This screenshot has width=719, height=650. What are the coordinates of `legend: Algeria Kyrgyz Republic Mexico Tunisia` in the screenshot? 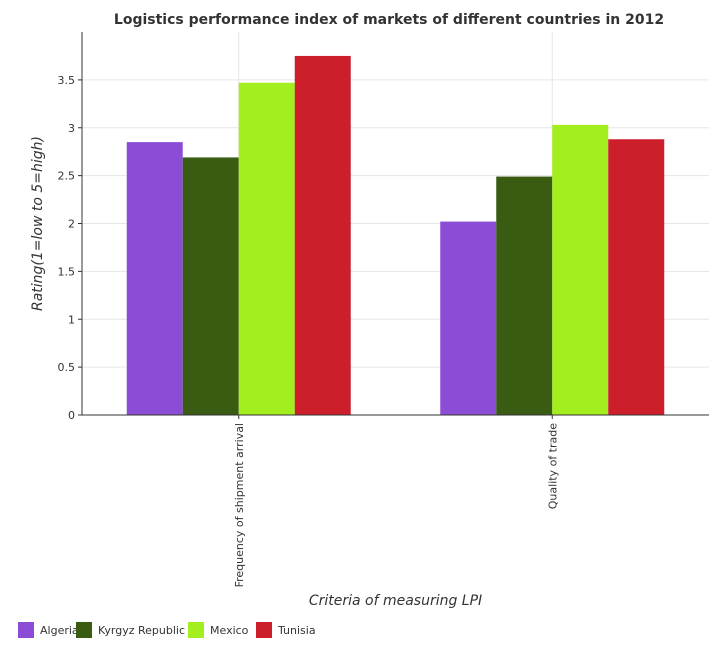 It's located at (167, 630).